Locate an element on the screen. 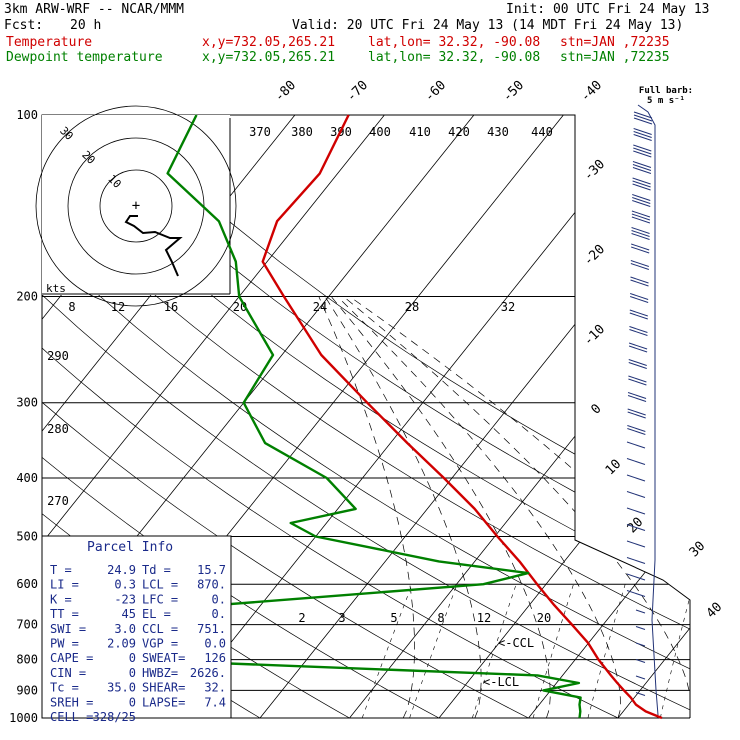  parcel-label: LFC = is located at coordinates (160, 599).